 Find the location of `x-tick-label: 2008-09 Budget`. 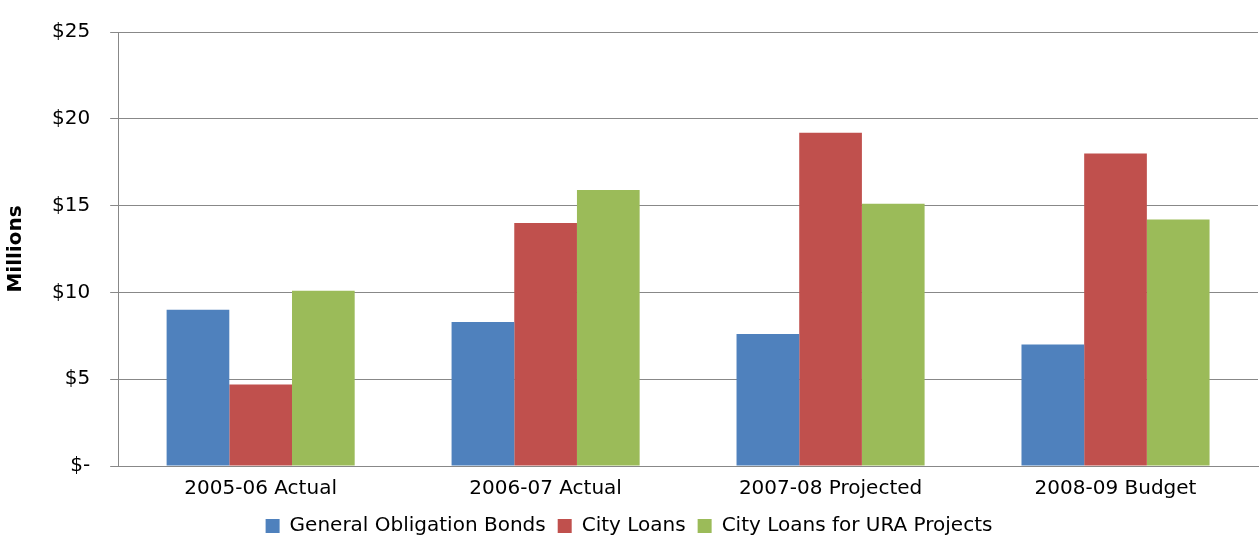

x-tick-label: 2008-09 Budget is located at coordinates (1115, 487).